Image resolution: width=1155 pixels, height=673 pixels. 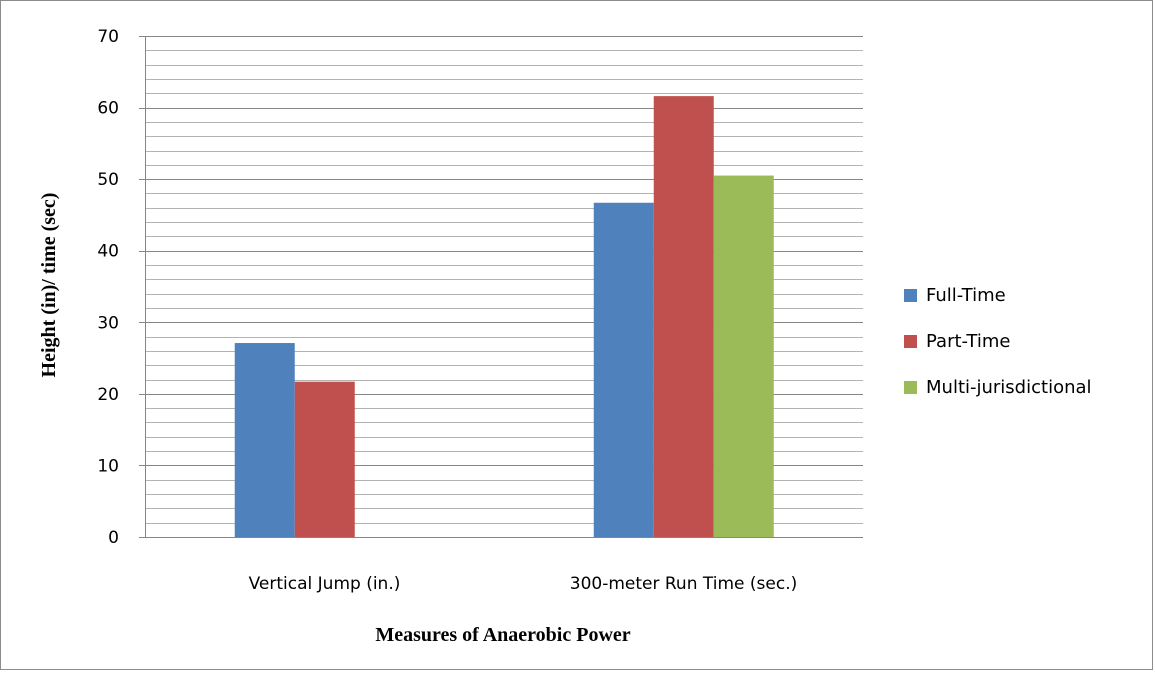 I want to click on y-tick-label: 50, so click(x=108, y=180).